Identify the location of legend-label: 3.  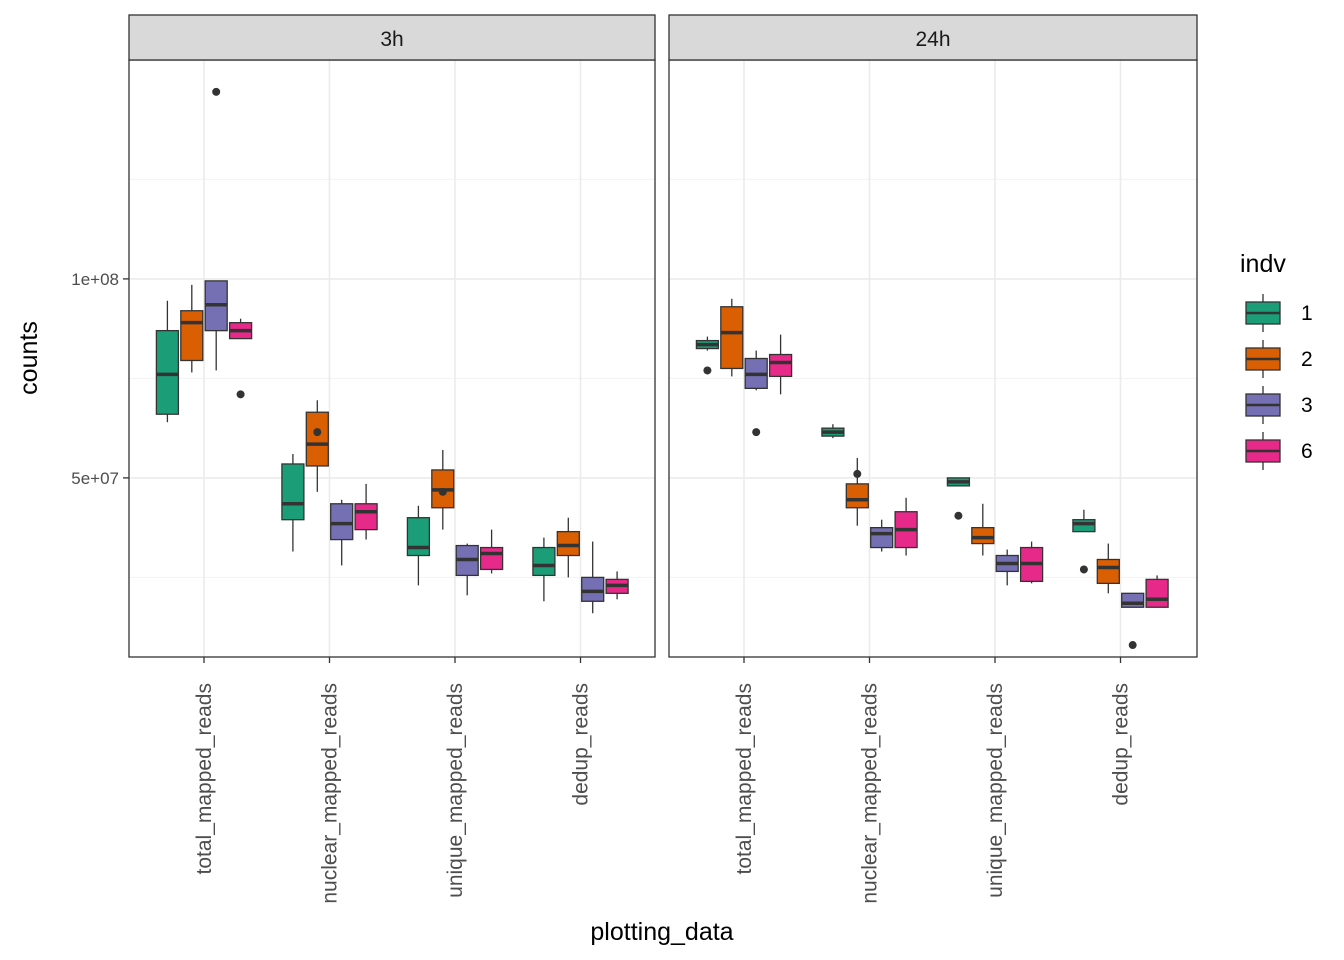
(1307, 405).